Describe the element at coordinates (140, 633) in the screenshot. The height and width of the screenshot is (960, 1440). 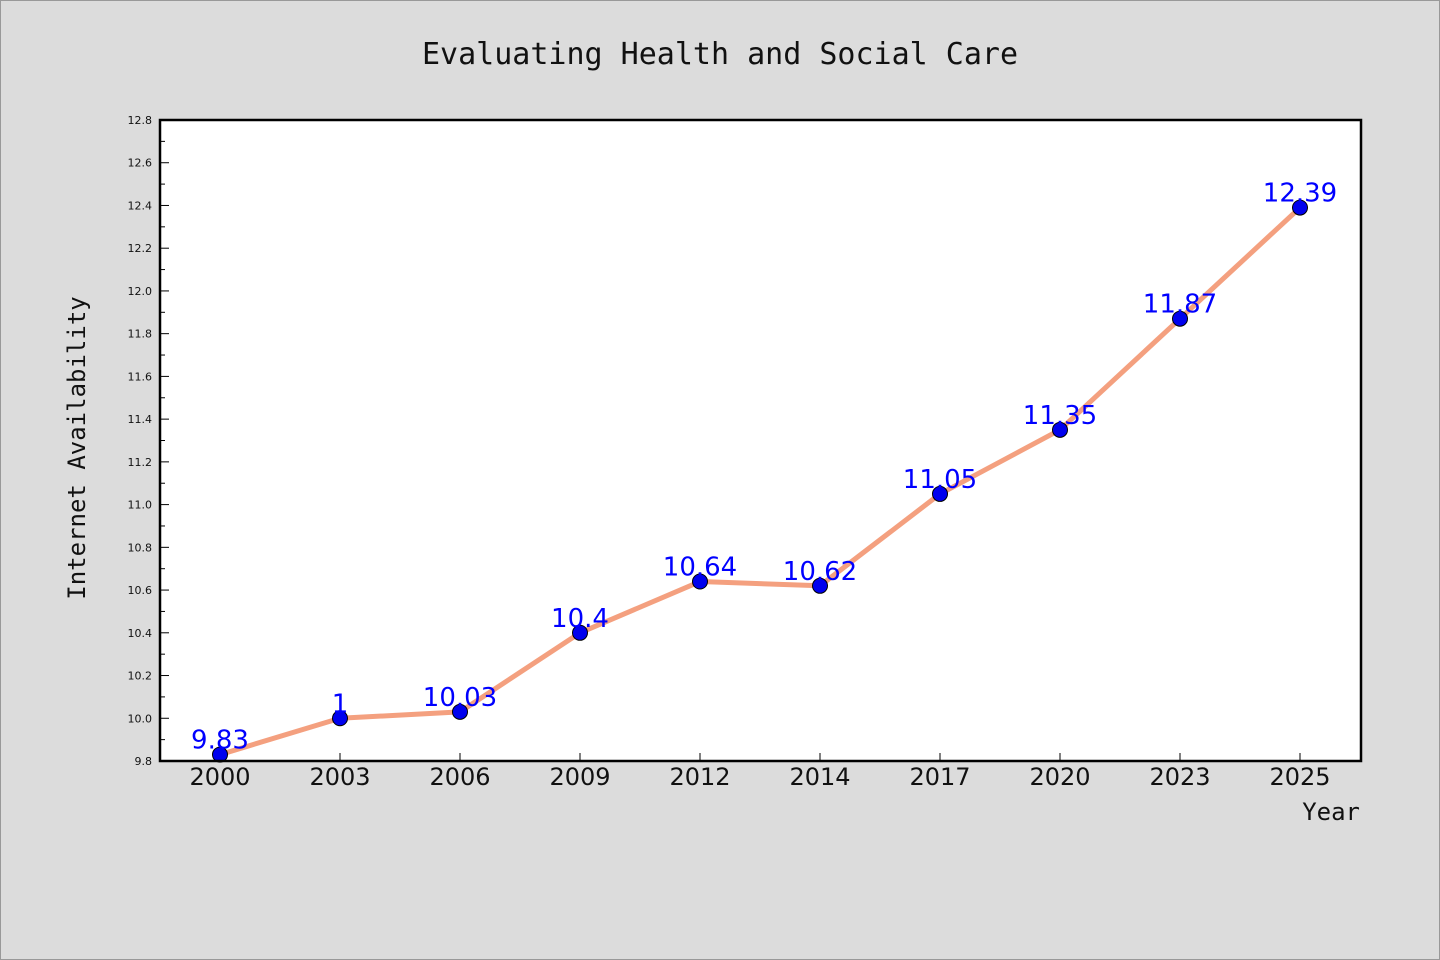
I see `y-tick-label: 10.4` at that location.